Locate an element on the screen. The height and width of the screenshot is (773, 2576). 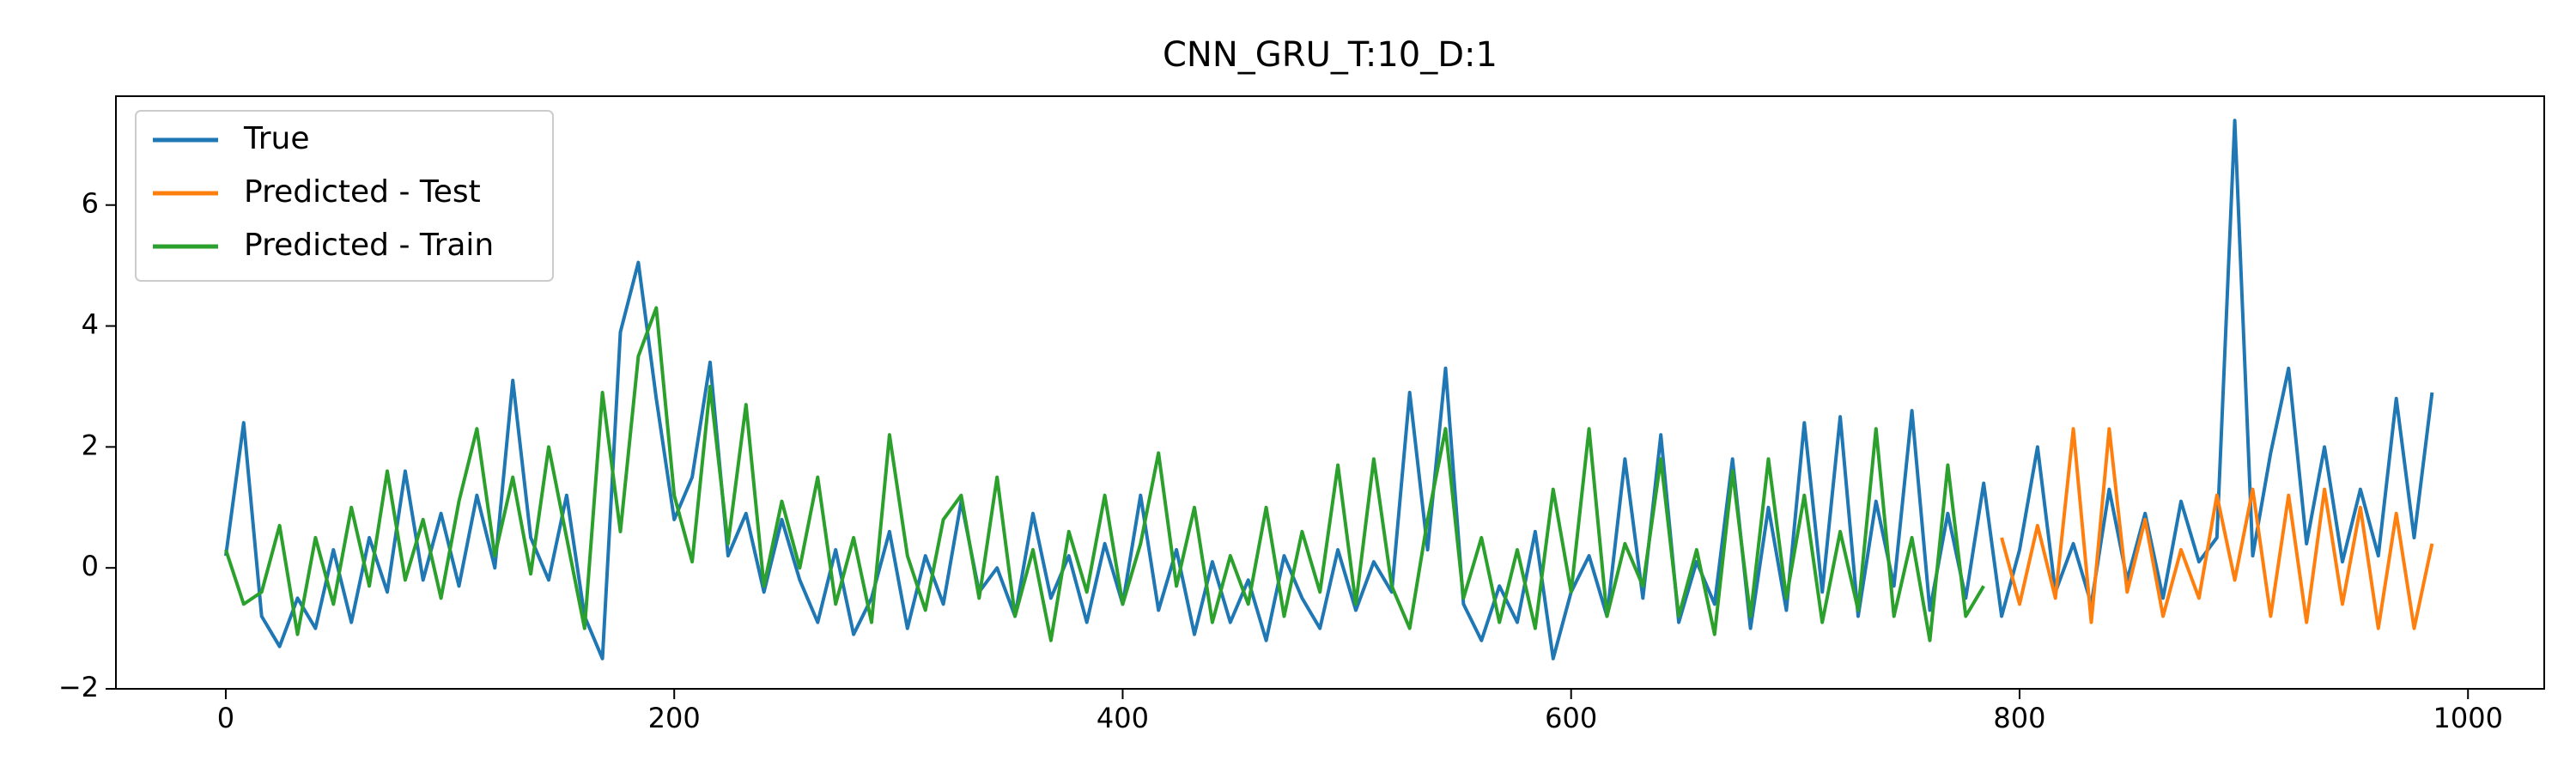
chart-title: CNN_GRU_T:10_D:1 is located at coordinates (1330, 55).